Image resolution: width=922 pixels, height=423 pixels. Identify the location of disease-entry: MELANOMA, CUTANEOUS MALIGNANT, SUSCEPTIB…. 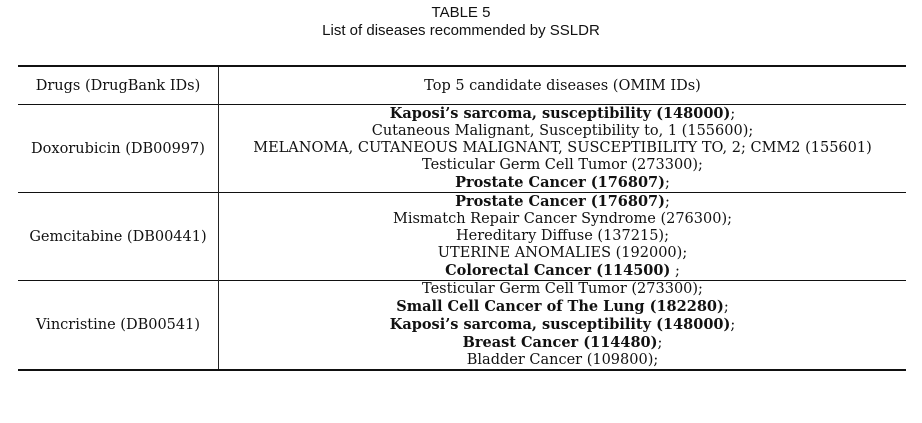
(562, 148).